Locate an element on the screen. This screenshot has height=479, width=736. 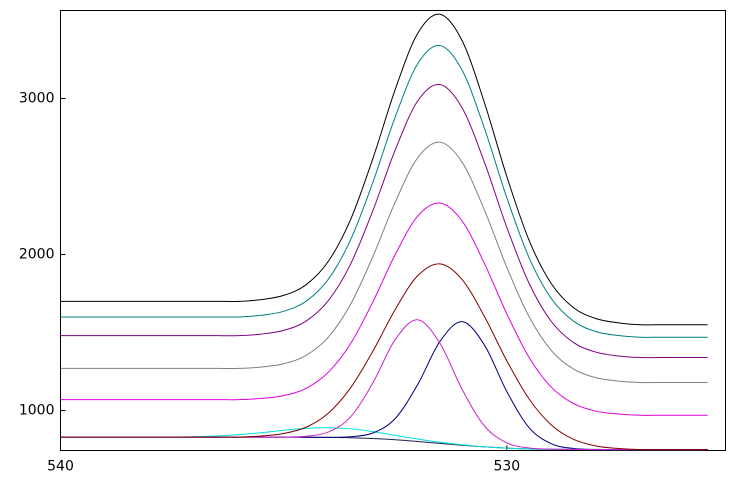
y-tick-label: 1000 is located at coordinates (37, 411).